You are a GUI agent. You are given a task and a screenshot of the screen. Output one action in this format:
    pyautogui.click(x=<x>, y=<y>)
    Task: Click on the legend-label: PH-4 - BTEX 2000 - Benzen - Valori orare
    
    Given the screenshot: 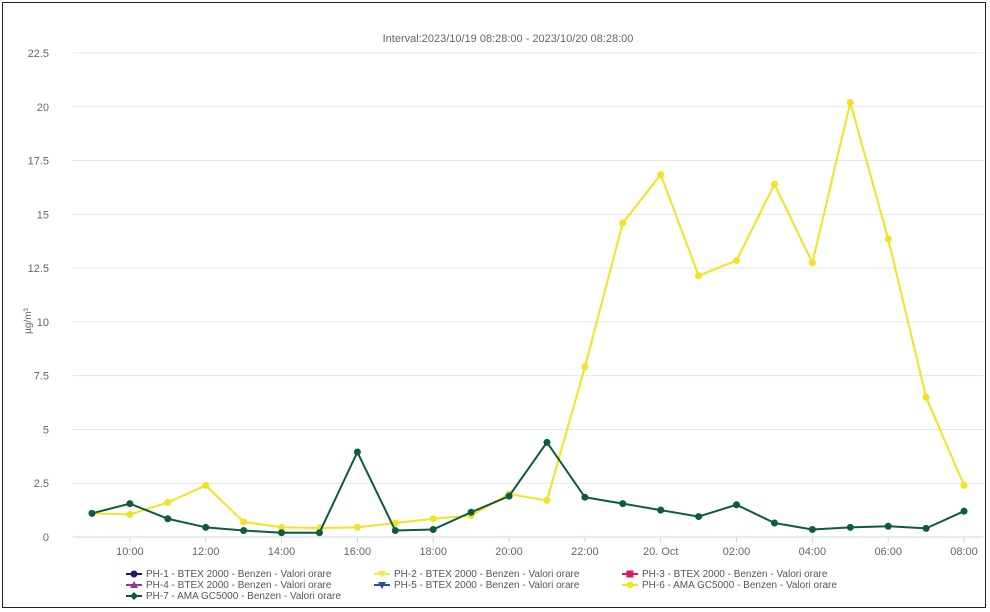 What is the action you would take?
    pyautogui.click(x=239, y=585)
    